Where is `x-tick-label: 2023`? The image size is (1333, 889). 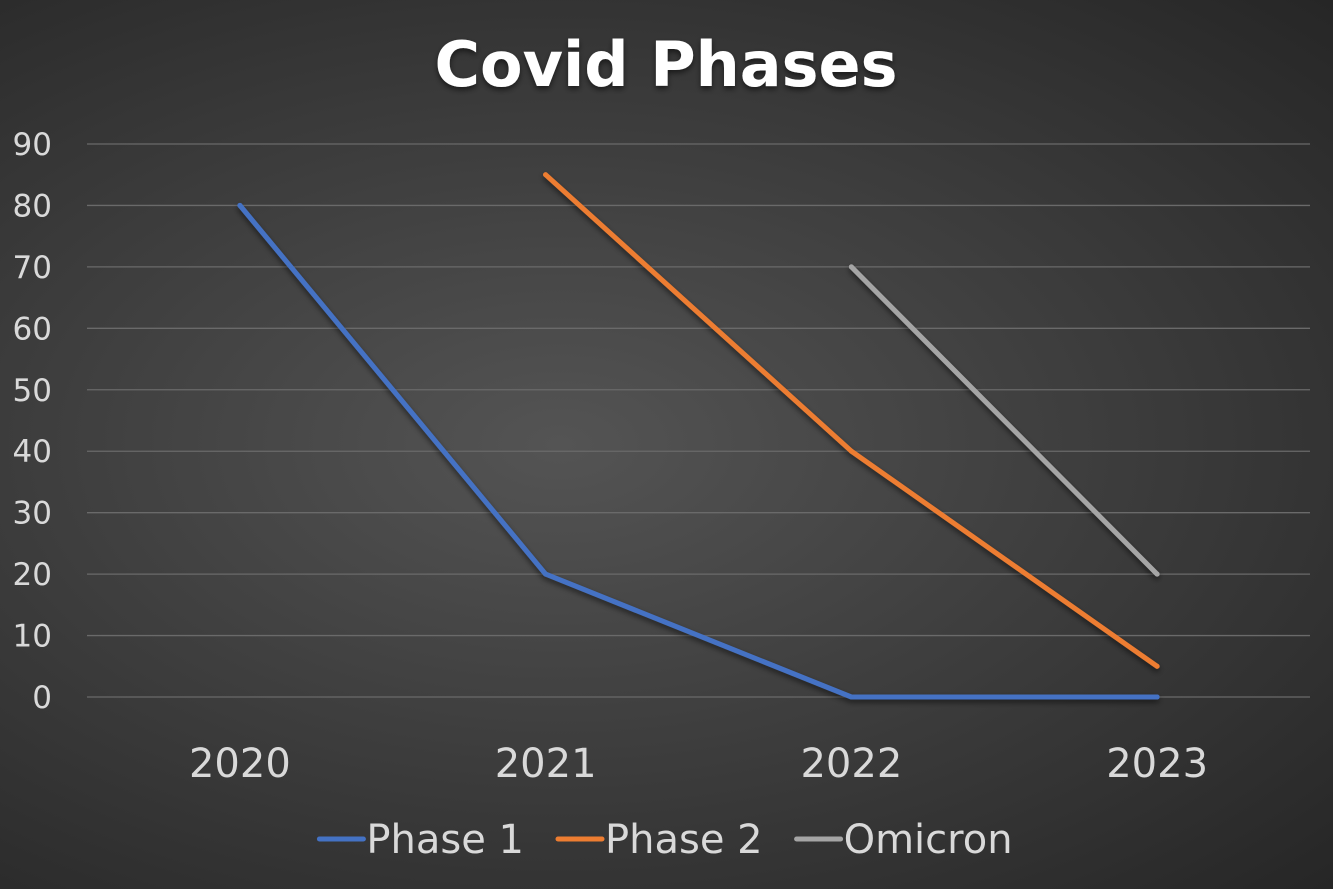
x-tick-label: 2023 is located at coordinates (1157, 764).